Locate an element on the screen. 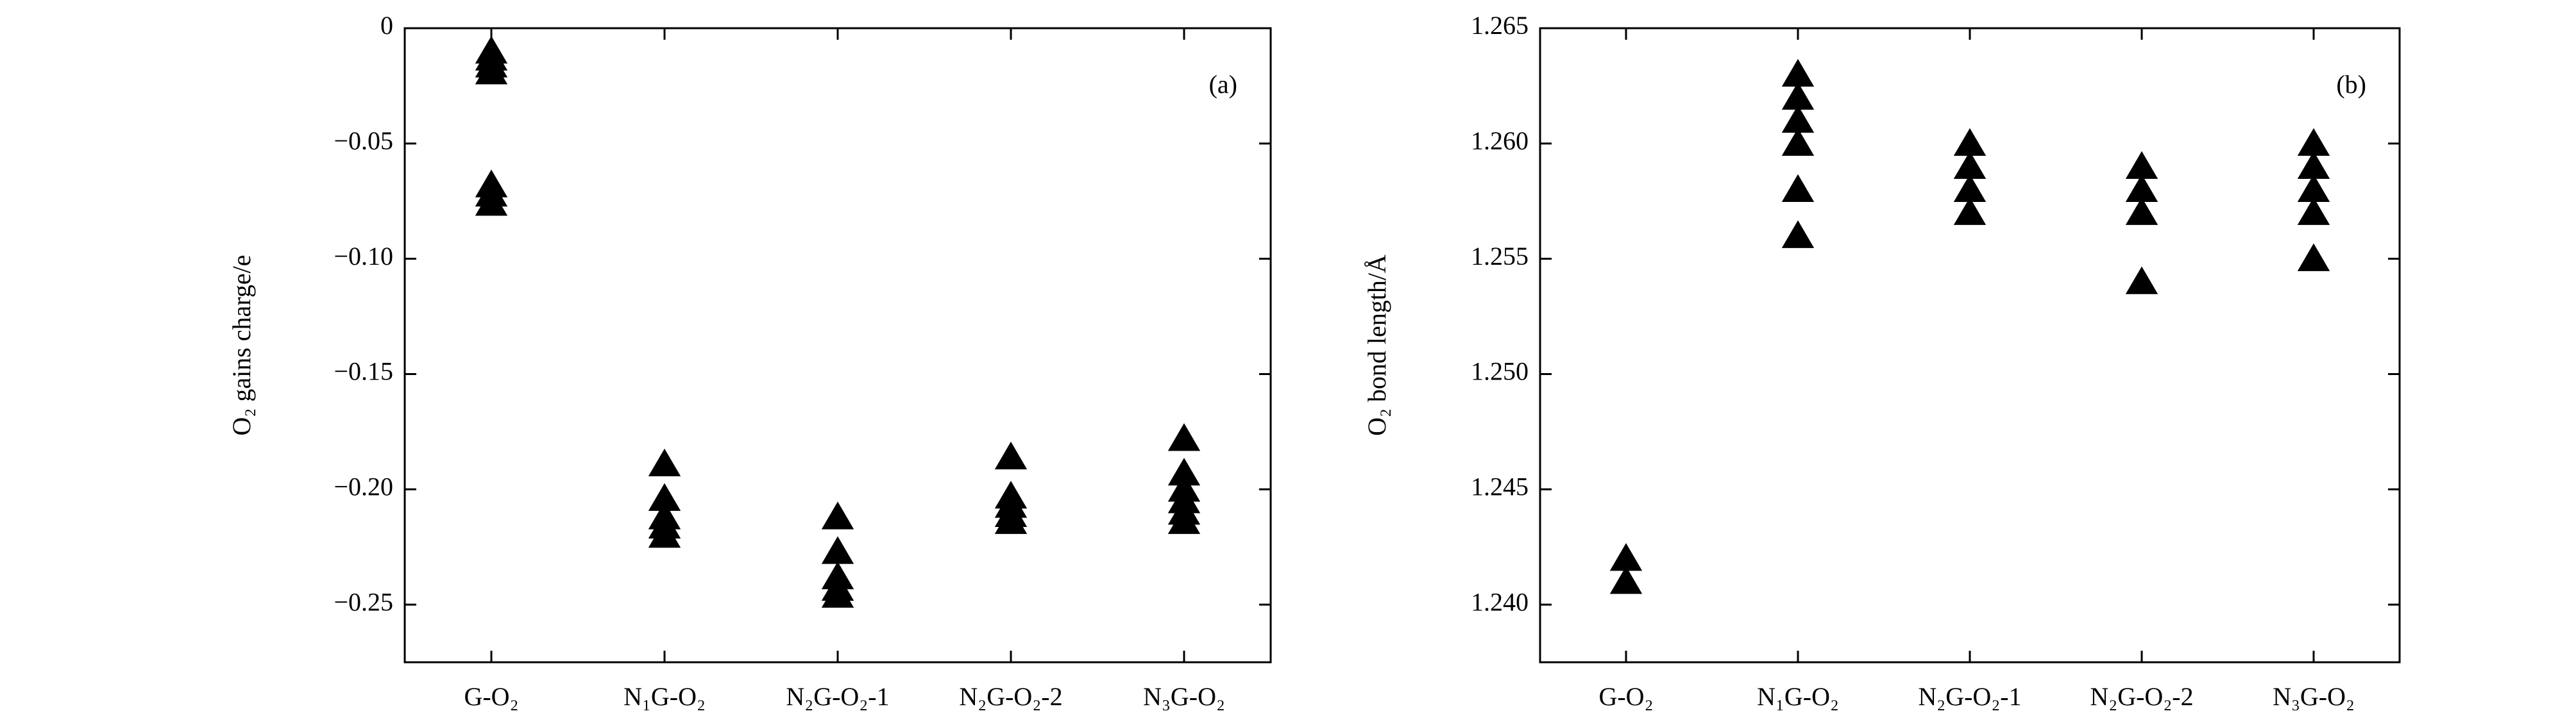 The image size is (2576, 727). y-tick-label: 0 is located at coordinates (386, 25).